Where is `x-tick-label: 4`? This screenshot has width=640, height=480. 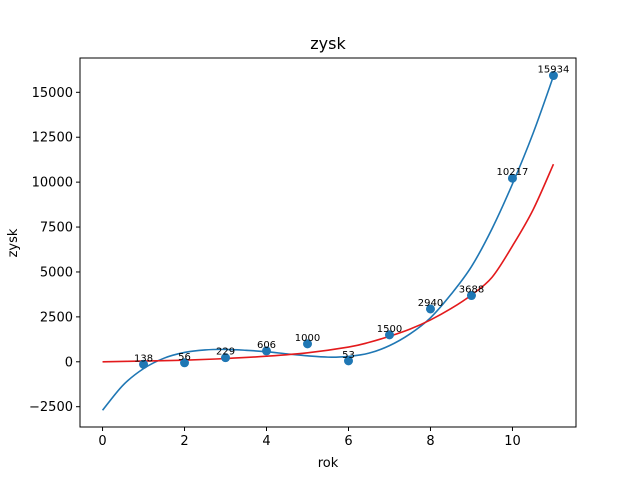
x-tick-label: 4 is located at coordinates (266, 441).